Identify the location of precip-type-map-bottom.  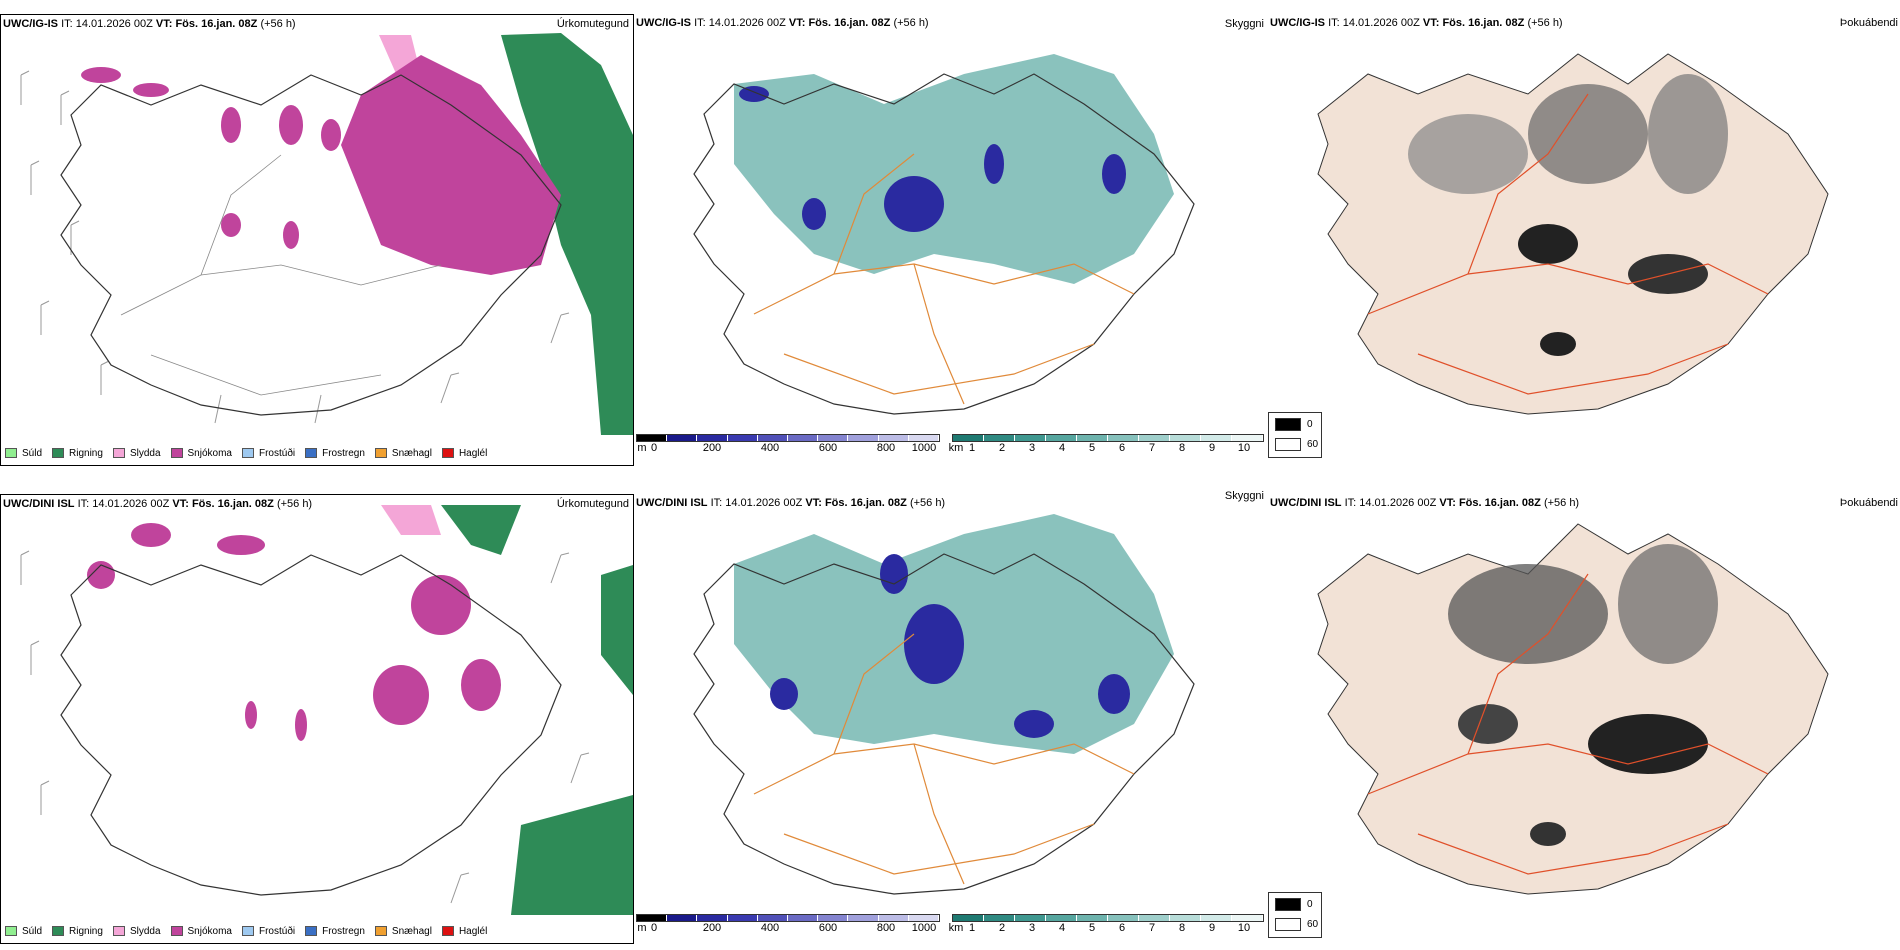
(326, 710).